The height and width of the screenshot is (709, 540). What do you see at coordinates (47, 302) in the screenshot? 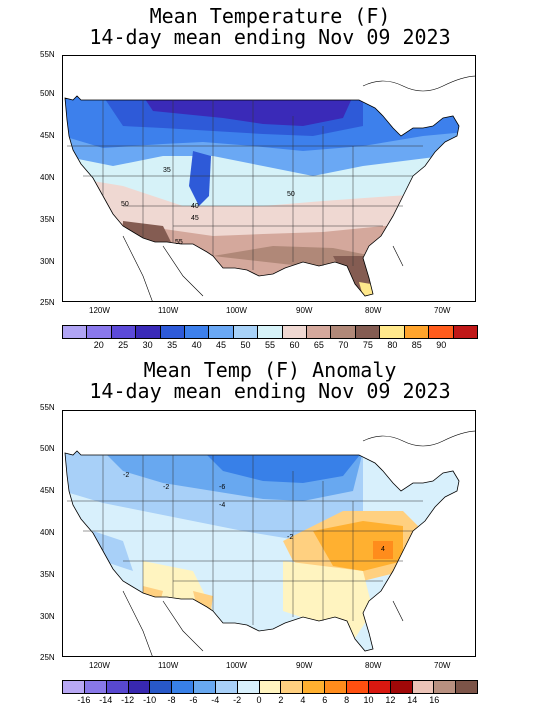
I see `map1-lat-label: 25N` at bounding box center [47, 302].